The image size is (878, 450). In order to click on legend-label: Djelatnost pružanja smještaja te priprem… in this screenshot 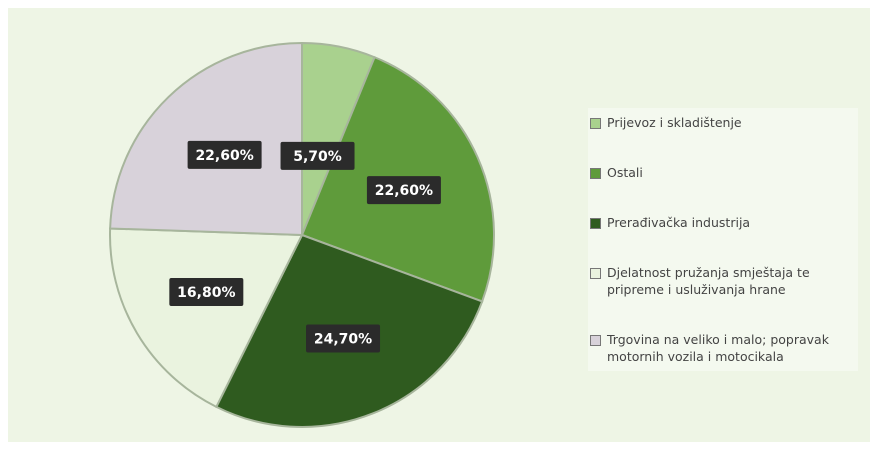, I will do `click(708, 281)`.